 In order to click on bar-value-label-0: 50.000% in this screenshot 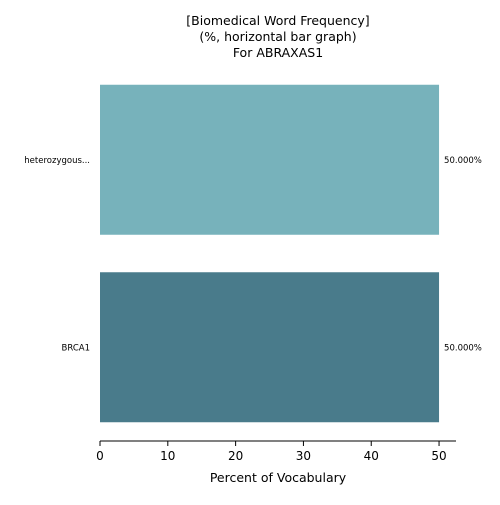, I will do `click(463, 161)`.